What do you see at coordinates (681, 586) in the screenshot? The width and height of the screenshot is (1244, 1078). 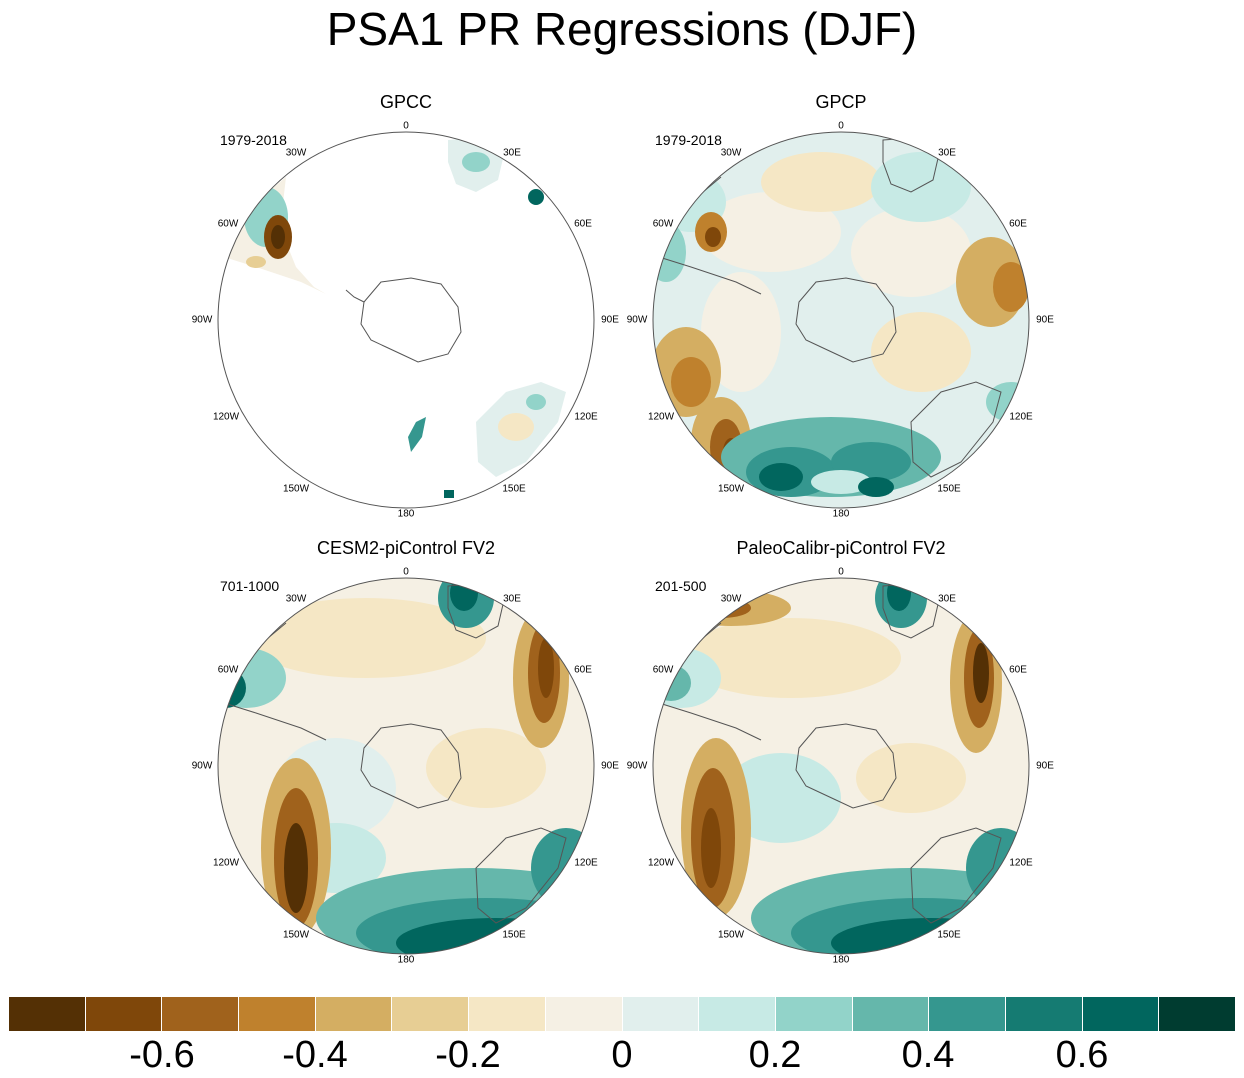 I see `panel-period: 201-500` at bounding box center [681, 586].